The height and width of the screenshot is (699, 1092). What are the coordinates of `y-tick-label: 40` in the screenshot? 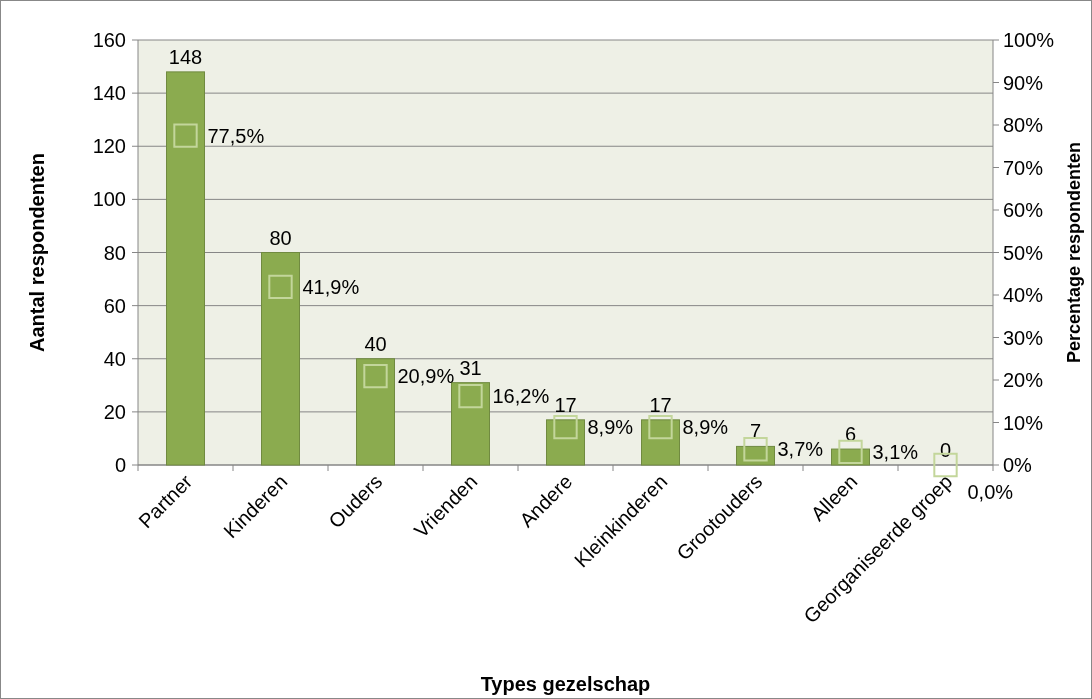 It's located at (114, 358).